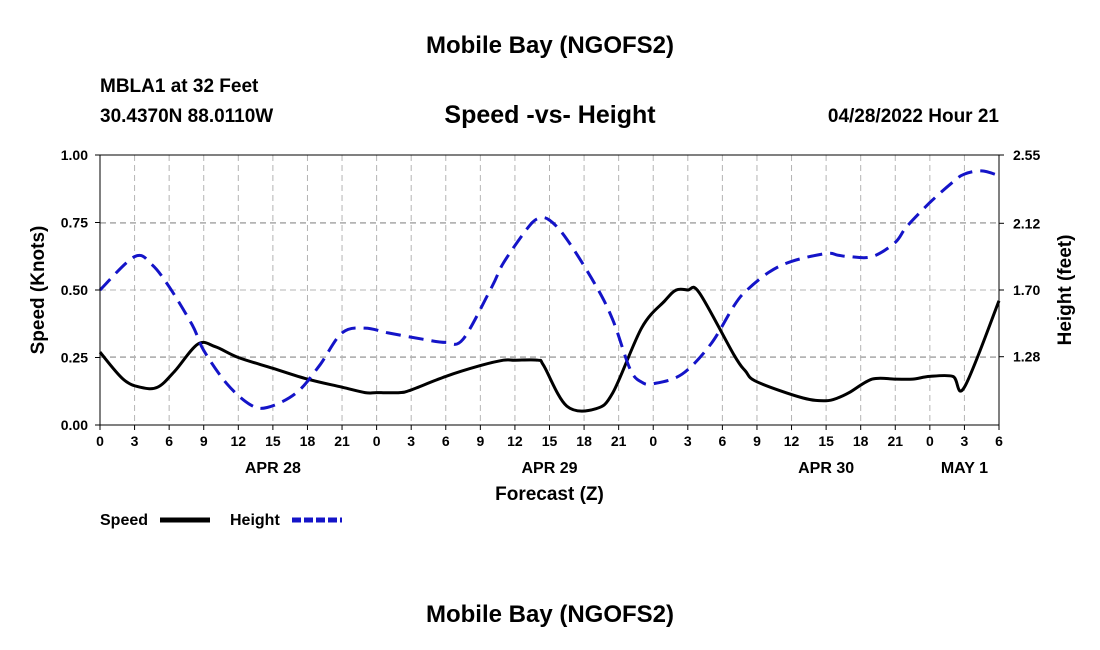 This screenshot has width=1100, height=650. I want to click on y-left-tick-label: 0.00, so click(74, 425).